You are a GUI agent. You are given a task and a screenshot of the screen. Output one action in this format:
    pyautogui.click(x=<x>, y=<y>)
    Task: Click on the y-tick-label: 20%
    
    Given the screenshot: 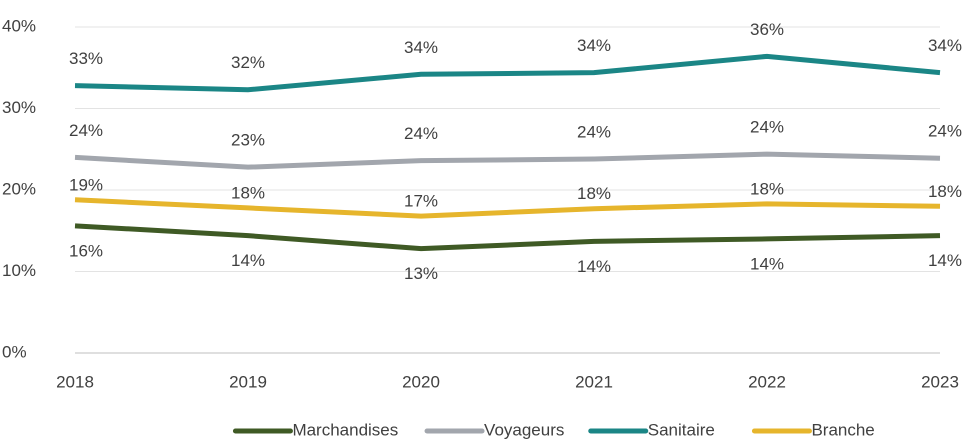 What is the action you would take?
    pyautogui.click(x=19, y=188)
    